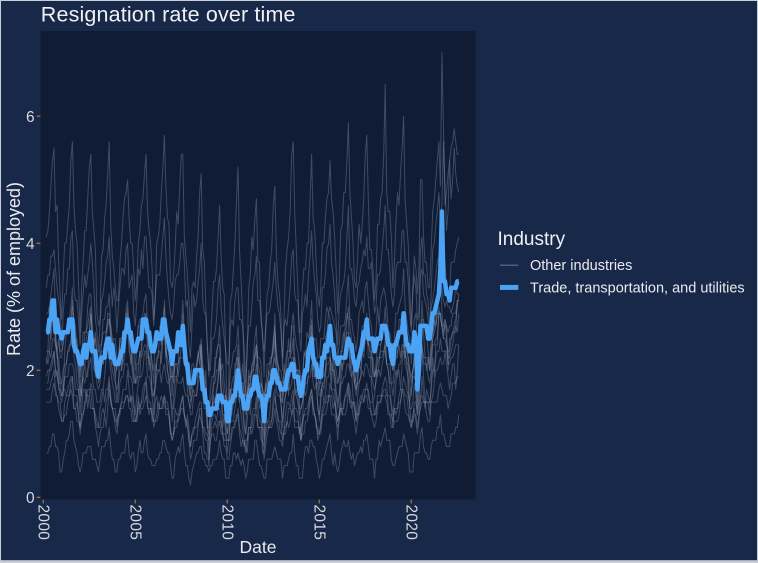  I want to click on svg-text: Other industries, so click(581, 266).